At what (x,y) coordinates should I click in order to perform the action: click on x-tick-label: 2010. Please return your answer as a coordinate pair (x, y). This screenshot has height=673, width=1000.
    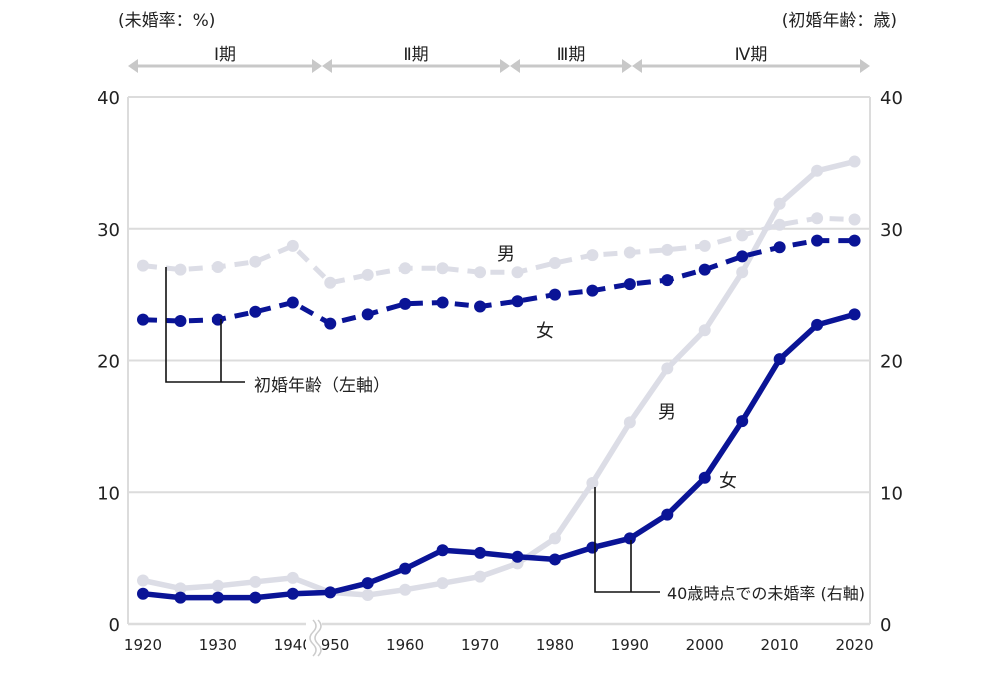
    Looking at the image, I should click on (780, 645).